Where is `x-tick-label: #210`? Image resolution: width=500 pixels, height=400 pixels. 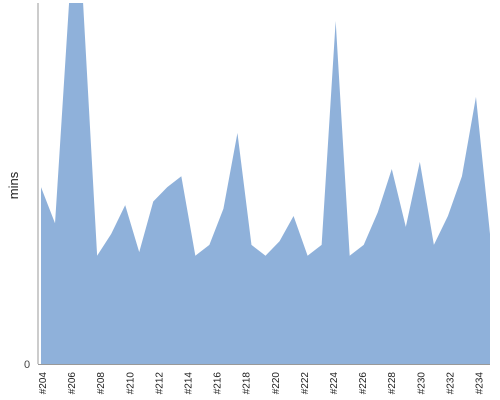 x-tick-label: #210 is located at coordinates (130, 383).